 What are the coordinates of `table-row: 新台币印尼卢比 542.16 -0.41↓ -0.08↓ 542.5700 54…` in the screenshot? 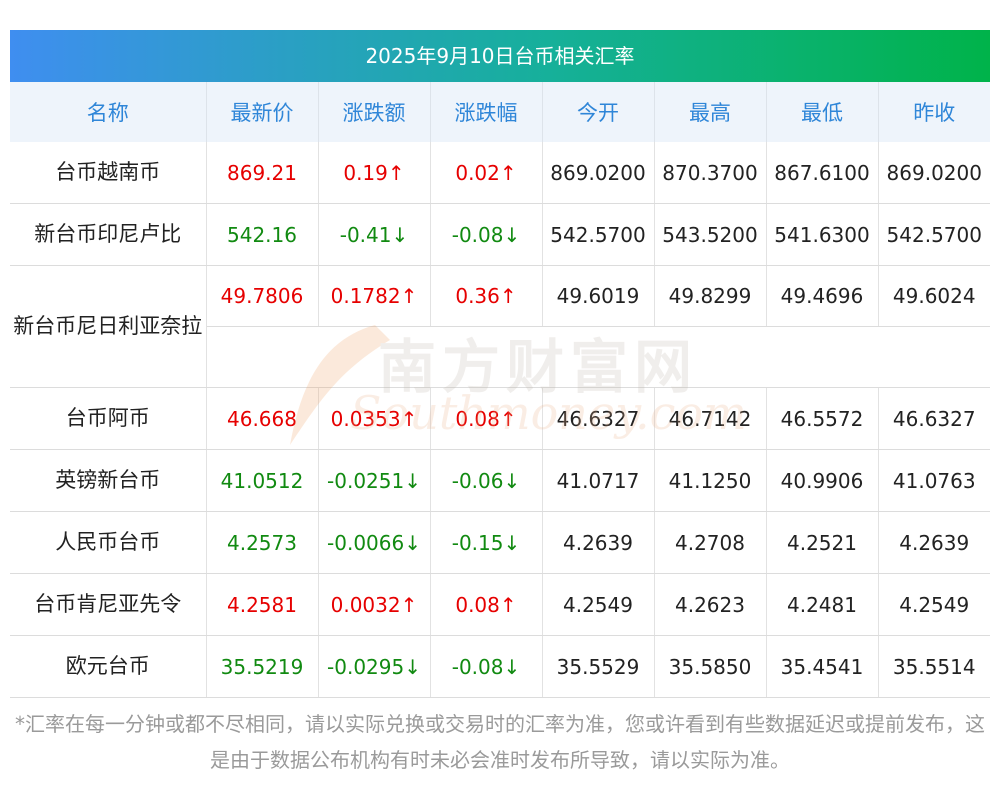 It's located at (500, 234).